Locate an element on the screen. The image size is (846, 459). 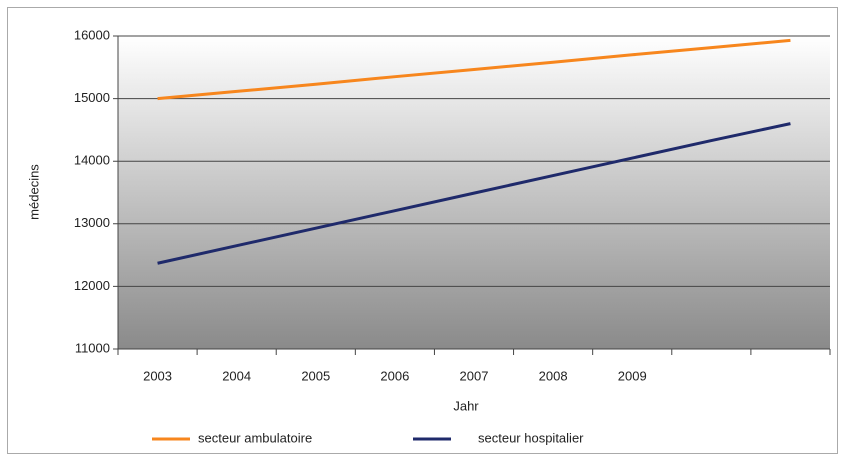
legend-label: secteur hospitalier is located at coordinates (531, 437).